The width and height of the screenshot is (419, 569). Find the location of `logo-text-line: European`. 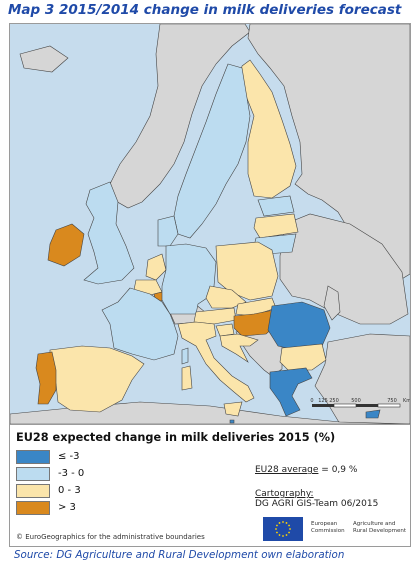

logo-text-line: European is located at coordinates (324, 524).